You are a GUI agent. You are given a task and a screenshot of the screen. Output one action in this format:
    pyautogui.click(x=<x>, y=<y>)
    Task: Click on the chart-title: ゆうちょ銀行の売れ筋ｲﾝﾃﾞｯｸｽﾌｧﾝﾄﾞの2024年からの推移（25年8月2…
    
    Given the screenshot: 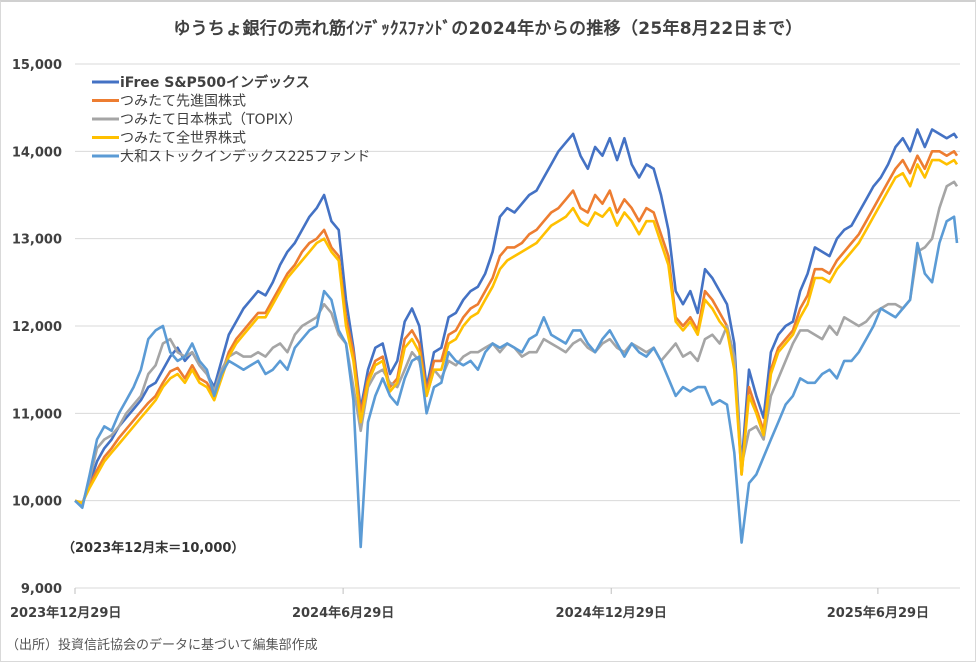 What is the action you would take?
    pyautogui.click(x=488, y=29)
    